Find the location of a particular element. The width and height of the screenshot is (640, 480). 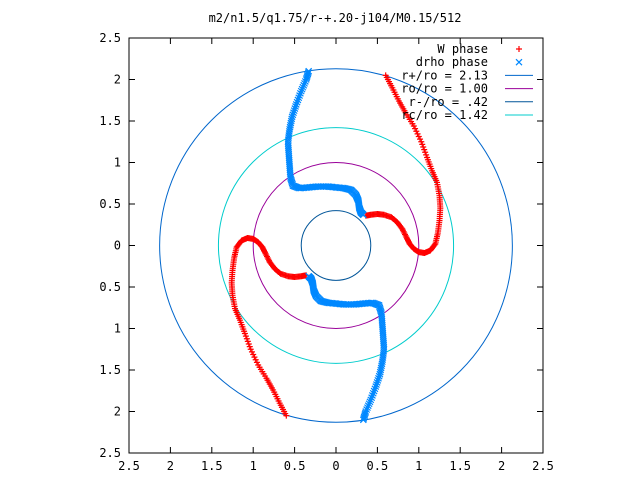

x-tick-label-5: 0 is located at coordinates (335, 466).